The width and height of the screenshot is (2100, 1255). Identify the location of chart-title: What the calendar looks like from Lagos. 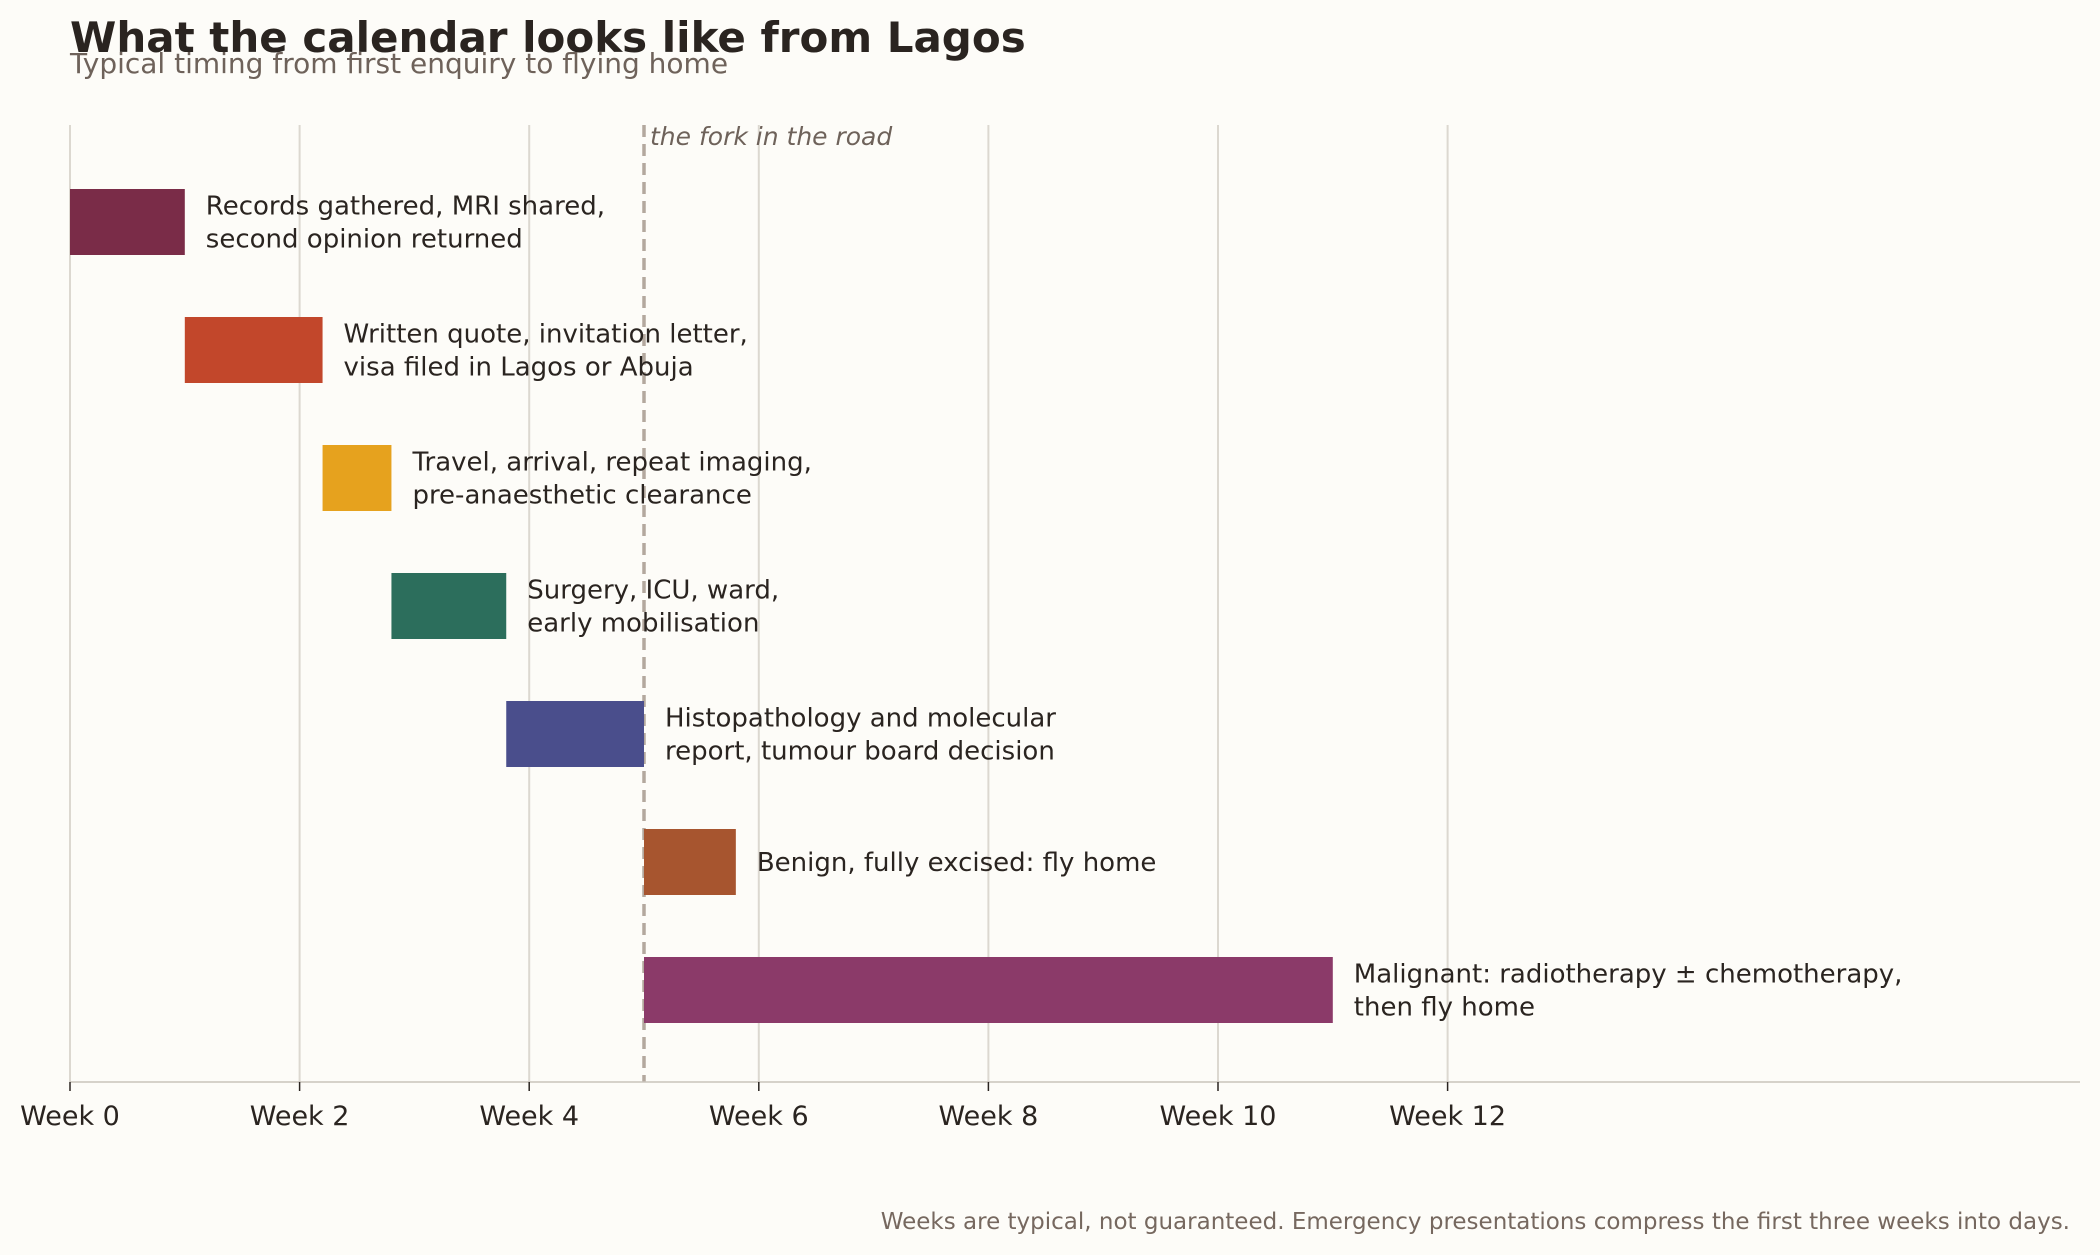
(548, 37).